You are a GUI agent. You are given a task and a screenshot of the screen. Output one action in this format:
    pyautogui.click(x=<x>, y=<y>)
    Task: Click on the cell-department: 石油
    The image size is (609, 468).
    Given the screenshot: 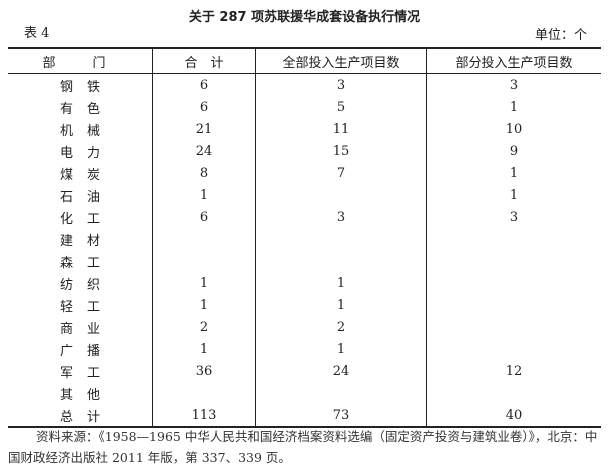 What is the action you would take?
    pyautogui.click(x=86, y=197)
    